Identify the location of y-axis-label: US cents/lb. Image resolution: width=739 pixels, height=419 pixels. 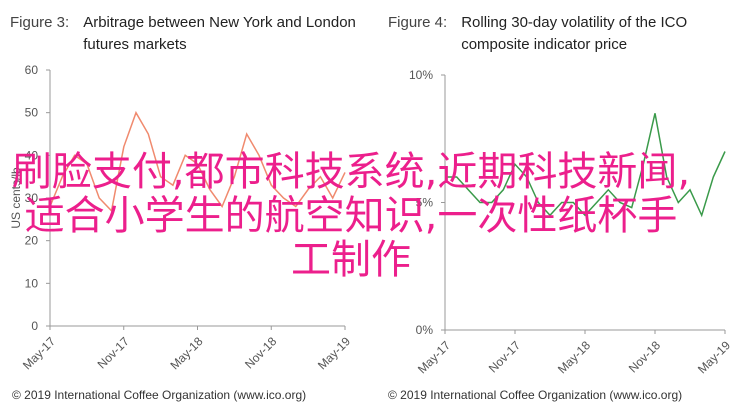
(16, 198).